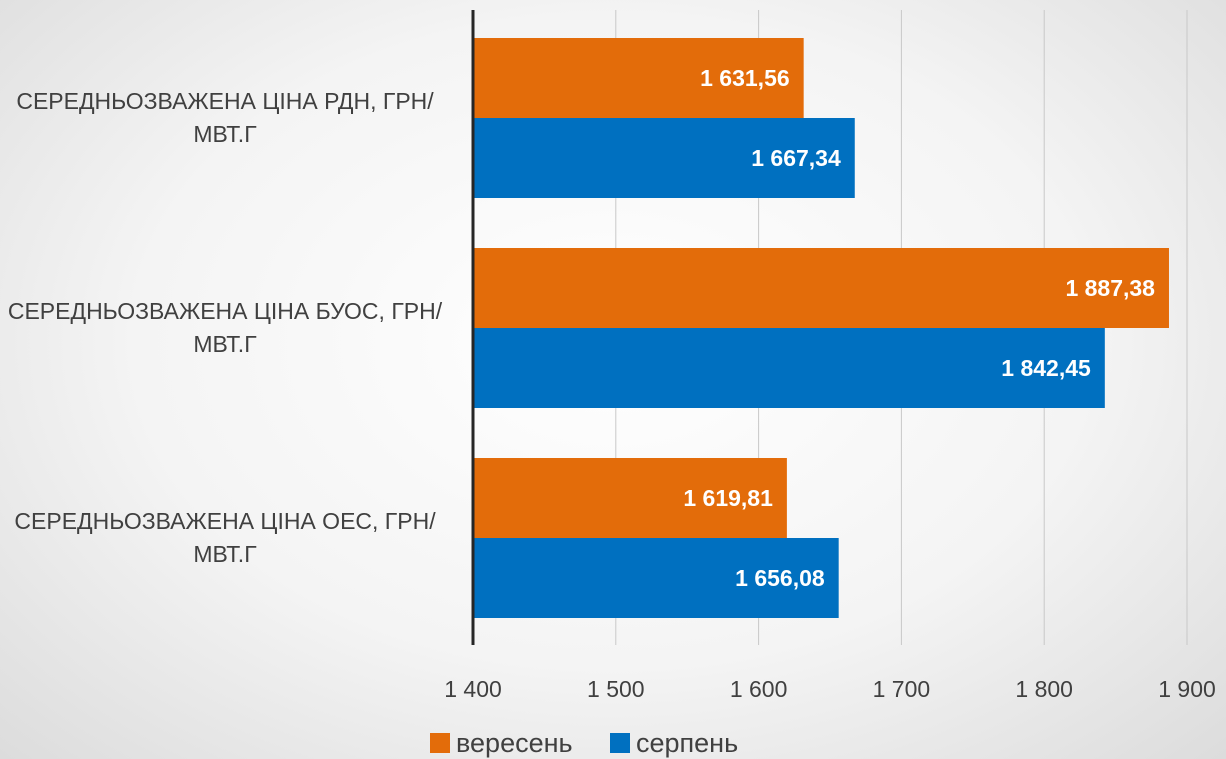  Describe the element at coordinates (514, 743) in the screenshot. I see `legend-label: вересень` at that location.